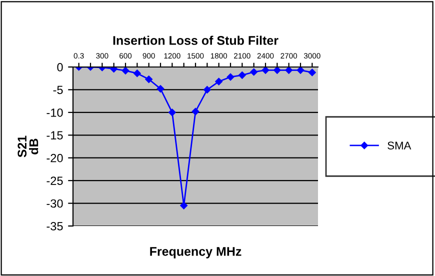  What do you see at coordinates (54, 135) in the screenshot?
I see `y-tick-label: -15` at bounding box center [54, 135].